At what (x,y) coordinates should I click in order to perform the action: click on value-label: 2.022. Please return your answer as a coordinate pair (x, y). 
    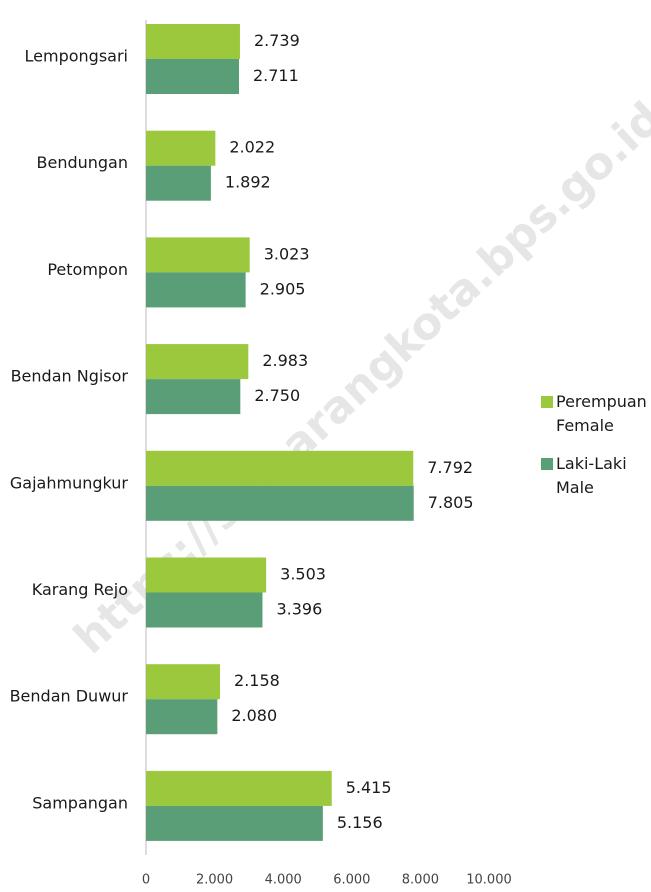
    Looking at the image, I should click on (252, 147).